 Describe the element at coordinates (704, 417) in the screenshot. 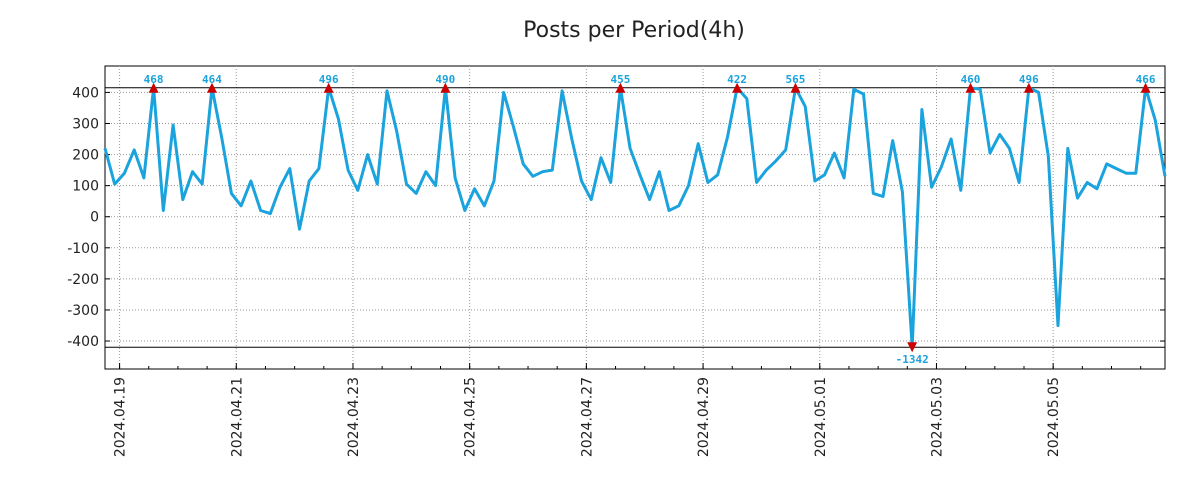

I see `x-tick-label: 2024.04.29` at that location.